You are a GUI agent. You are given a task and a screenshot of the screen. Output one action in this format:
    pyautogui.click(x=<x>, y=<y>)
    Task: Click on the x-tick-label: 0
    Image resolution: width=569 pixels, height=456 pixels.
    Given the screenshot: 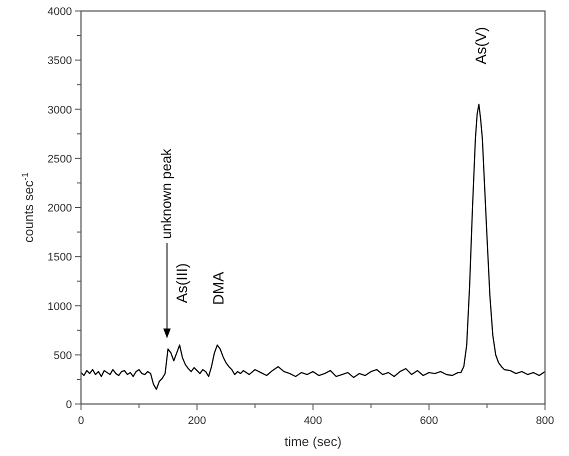 What is the action you would take?
    pyautogui.click(x=81, y=421)
    